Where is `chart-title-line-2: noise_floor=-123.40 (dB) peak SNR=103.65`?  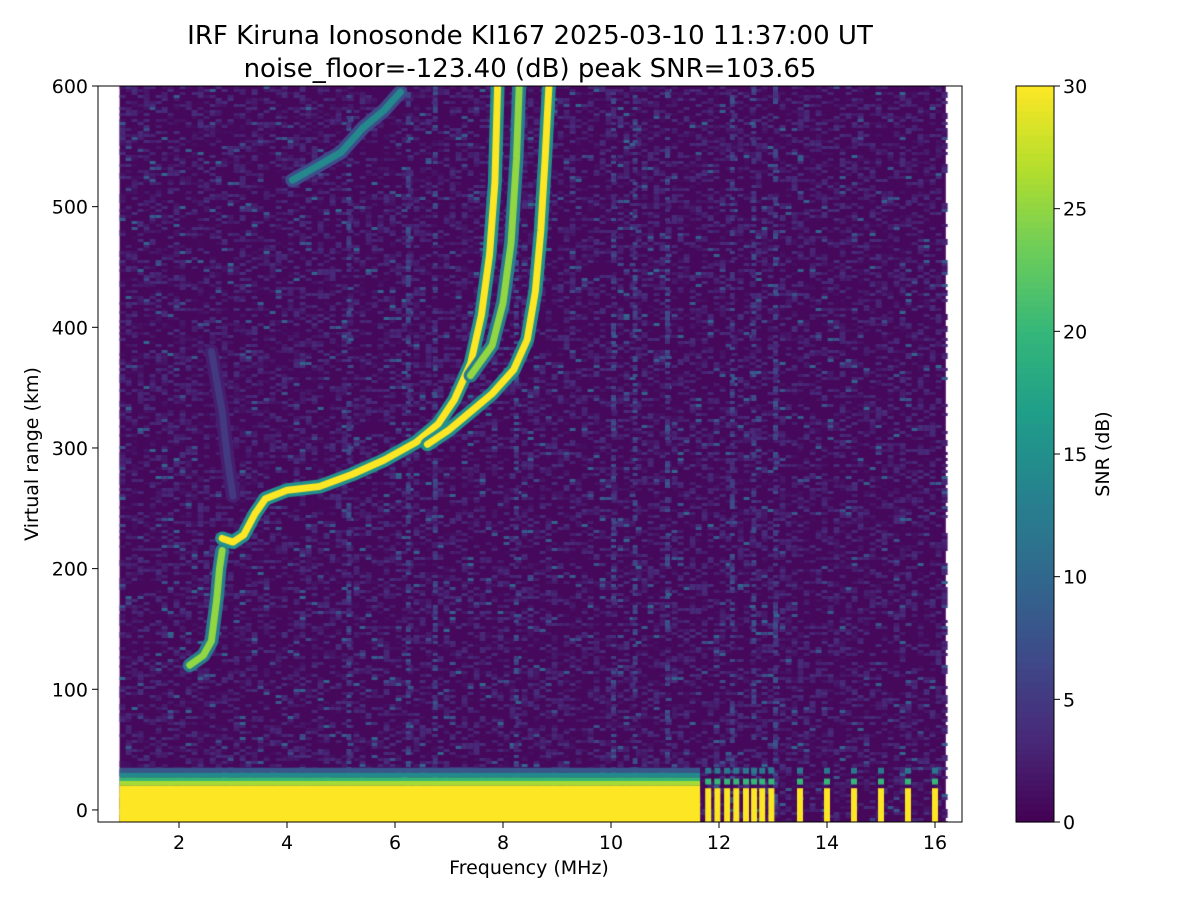
chart-title-line-2: noise_floor=-123.40 (dB) peak SNR=103.65 is located at coordinates (530, 69).